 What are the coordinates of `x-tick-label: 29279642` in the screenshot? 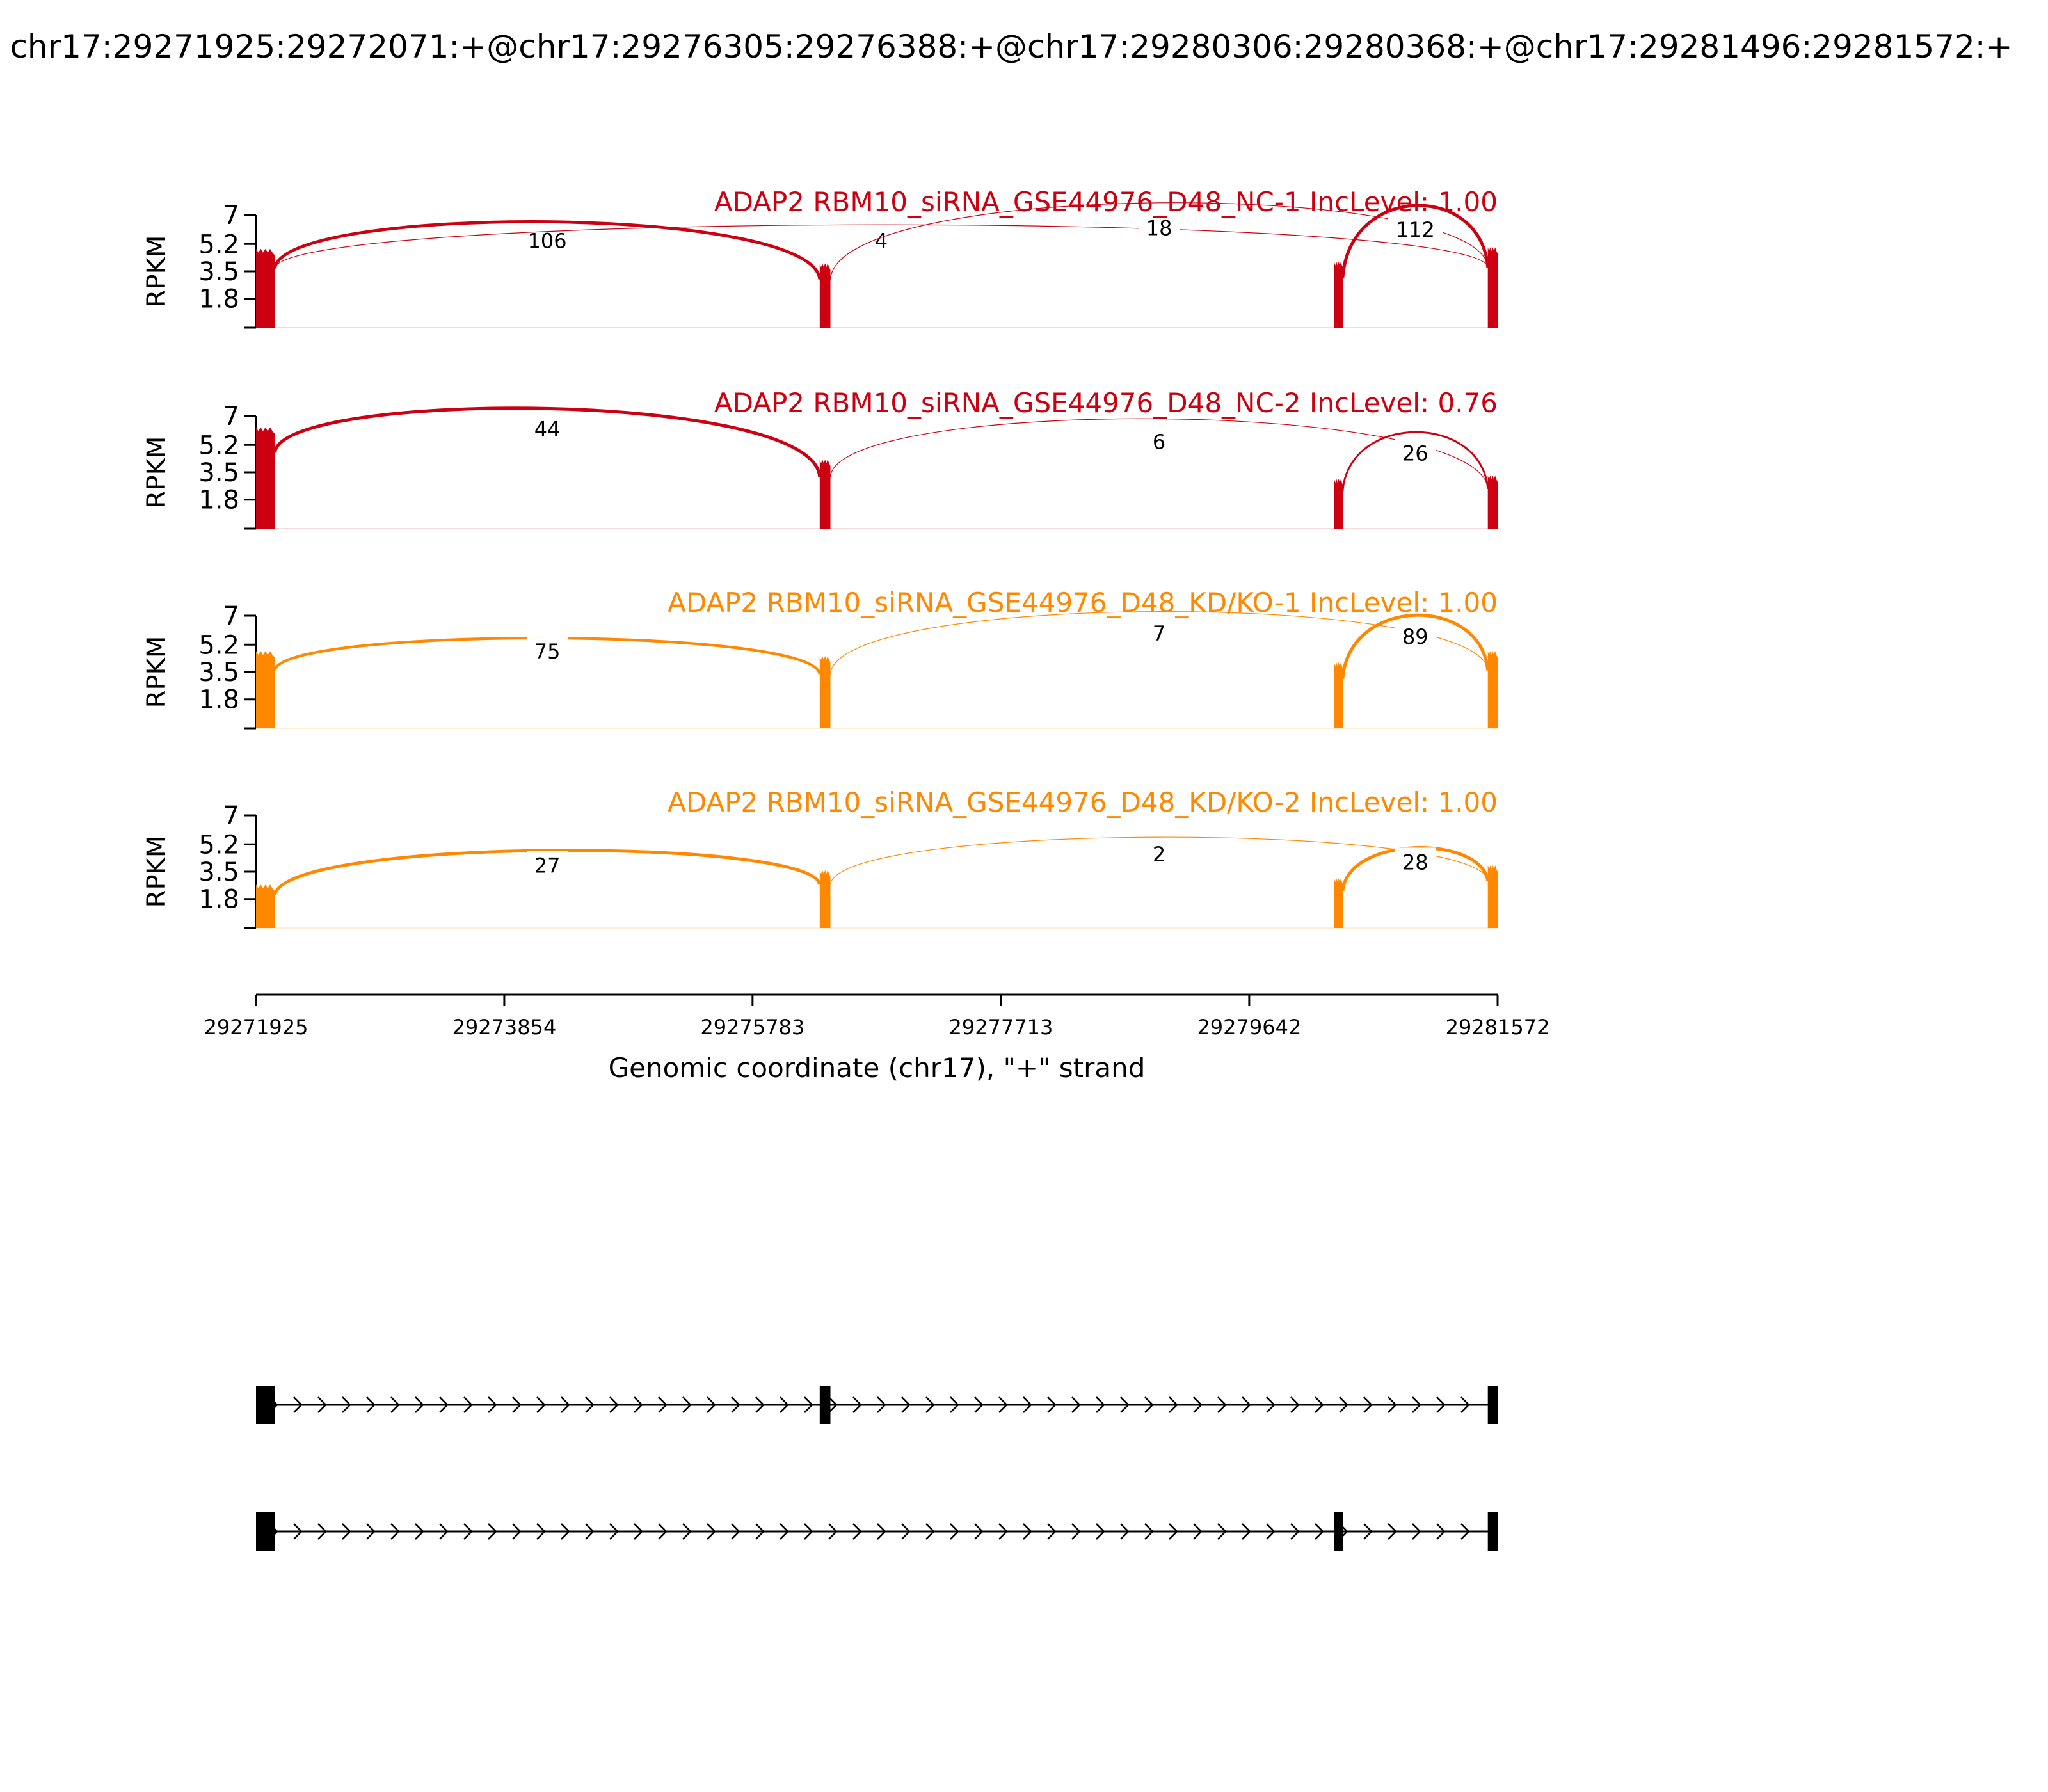 It's located at (1249, 1027).